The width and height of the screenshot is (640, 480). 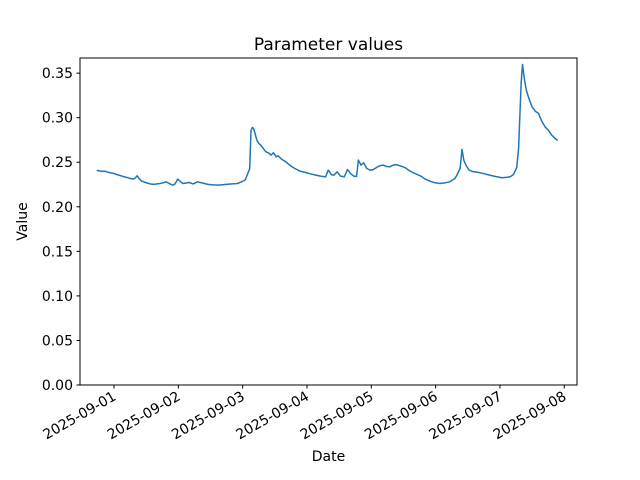 I want to click on y-tick-label: 0.30, so click(x=57, y=119).